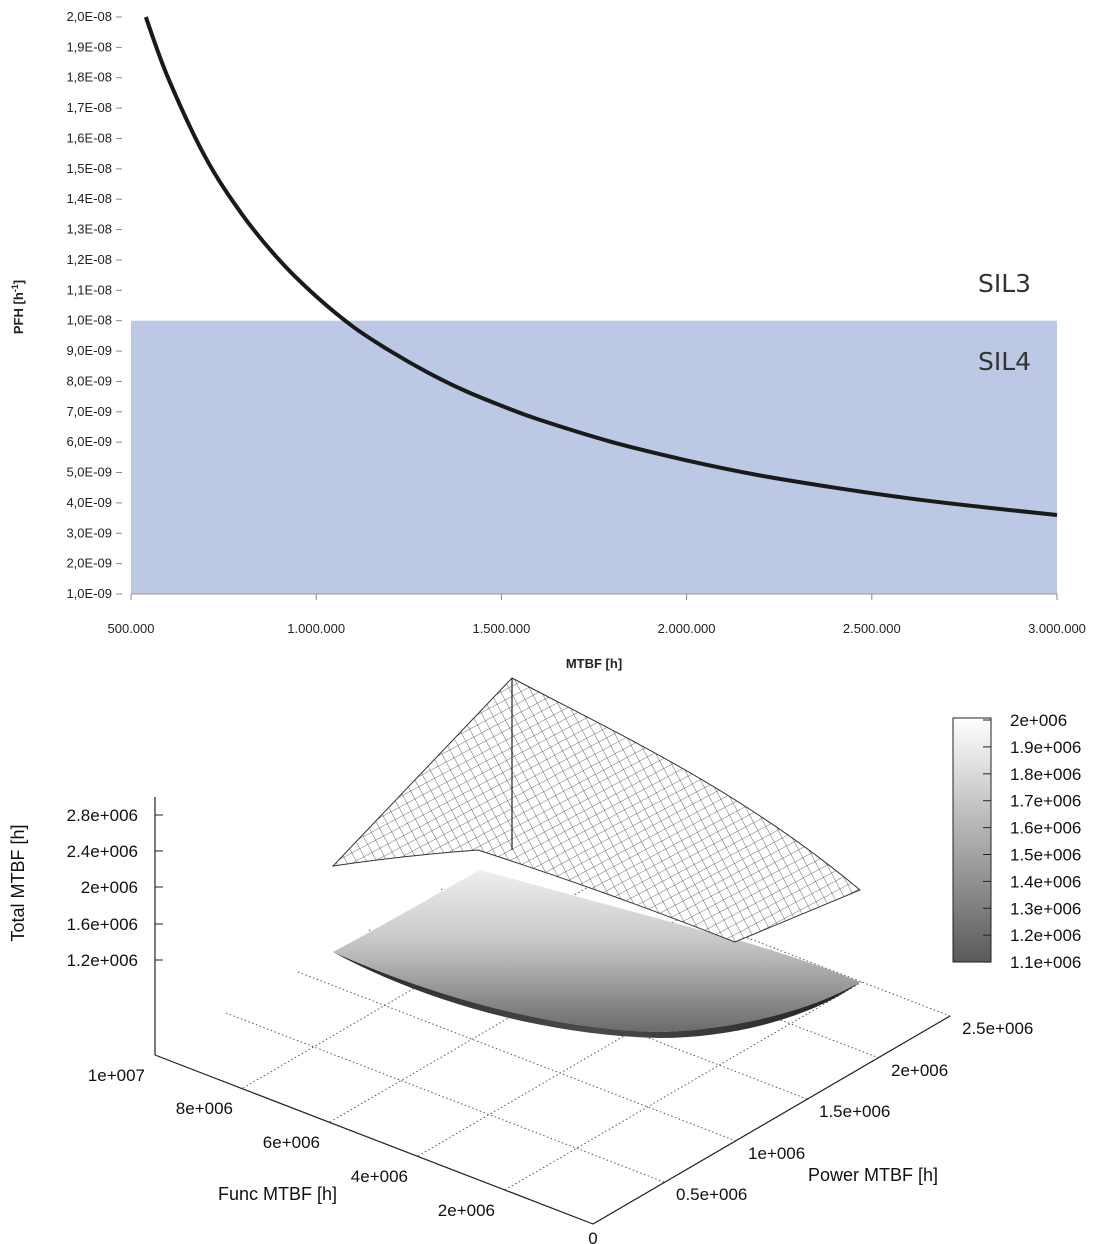  What do you see at coordinates (89, 289) in the screenshot?
I see `y-tick-label: 1,1E-08` at bounding box center [89, 289].